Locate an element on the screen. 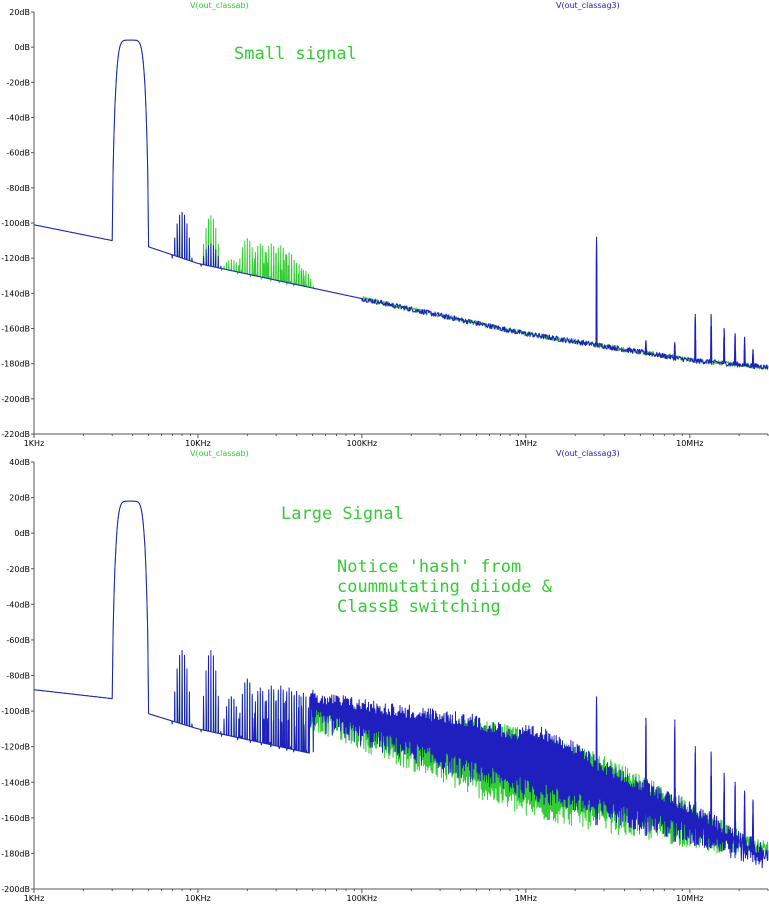 The width and height of the screenshot is (769, 904). annotation-large-signal: Large Signal is located at coordinates (342, 514).